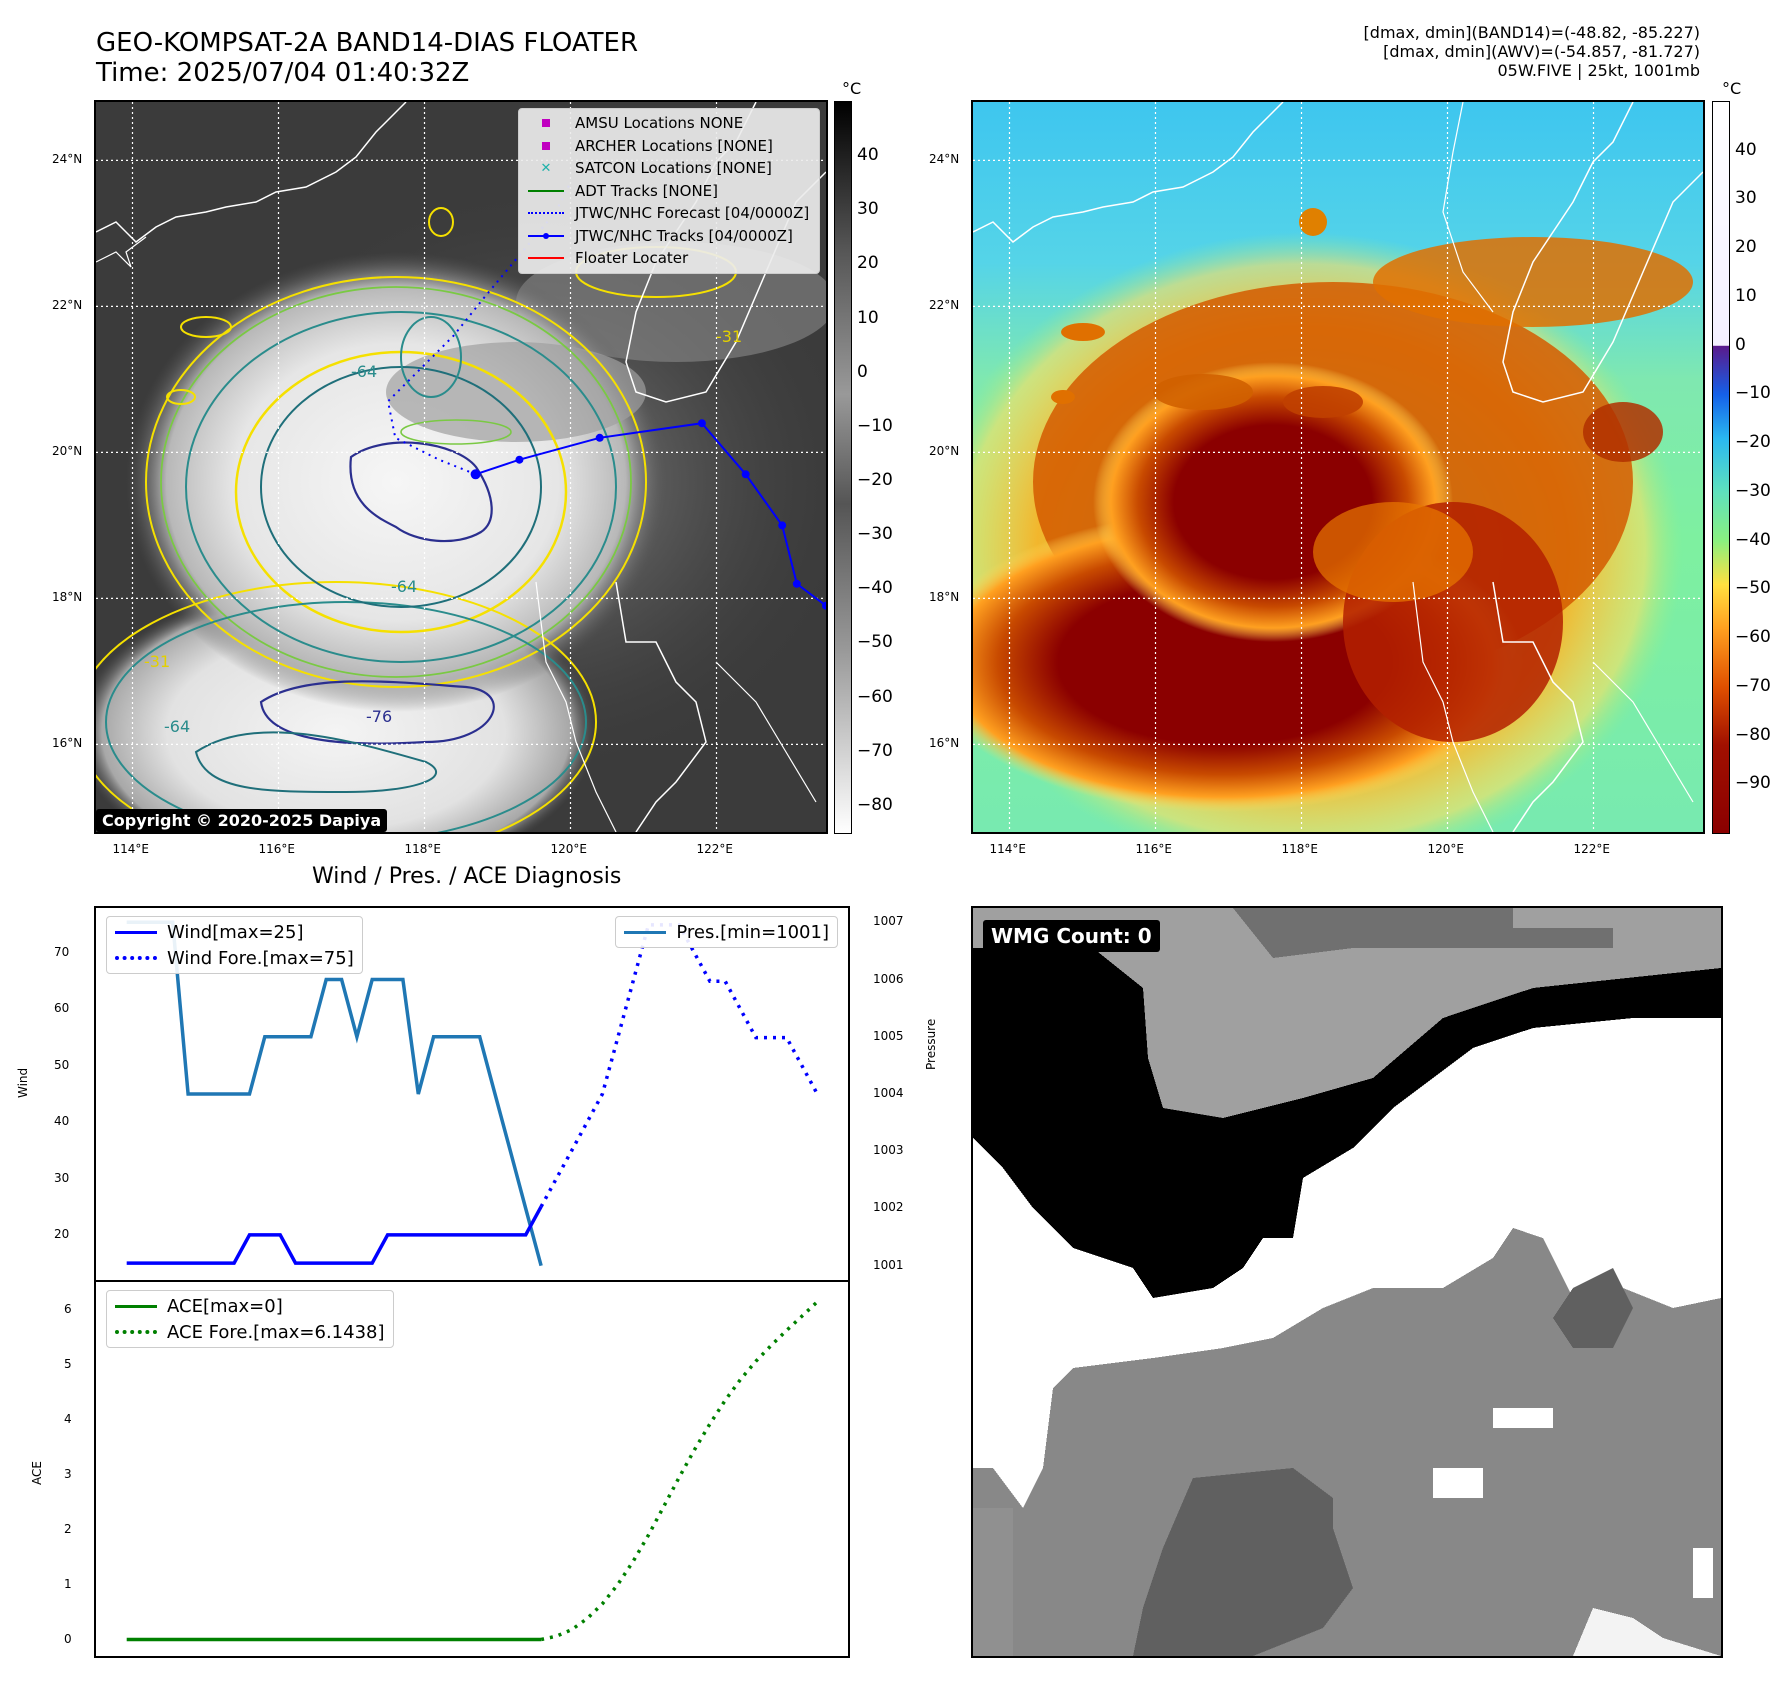 The width and height of the screenshot is (1788, 1690). What do you see at coordinates (68, 1418) in the screenshot?
I see `ace-tick-label: 4` at bounding box center [68, 1418].